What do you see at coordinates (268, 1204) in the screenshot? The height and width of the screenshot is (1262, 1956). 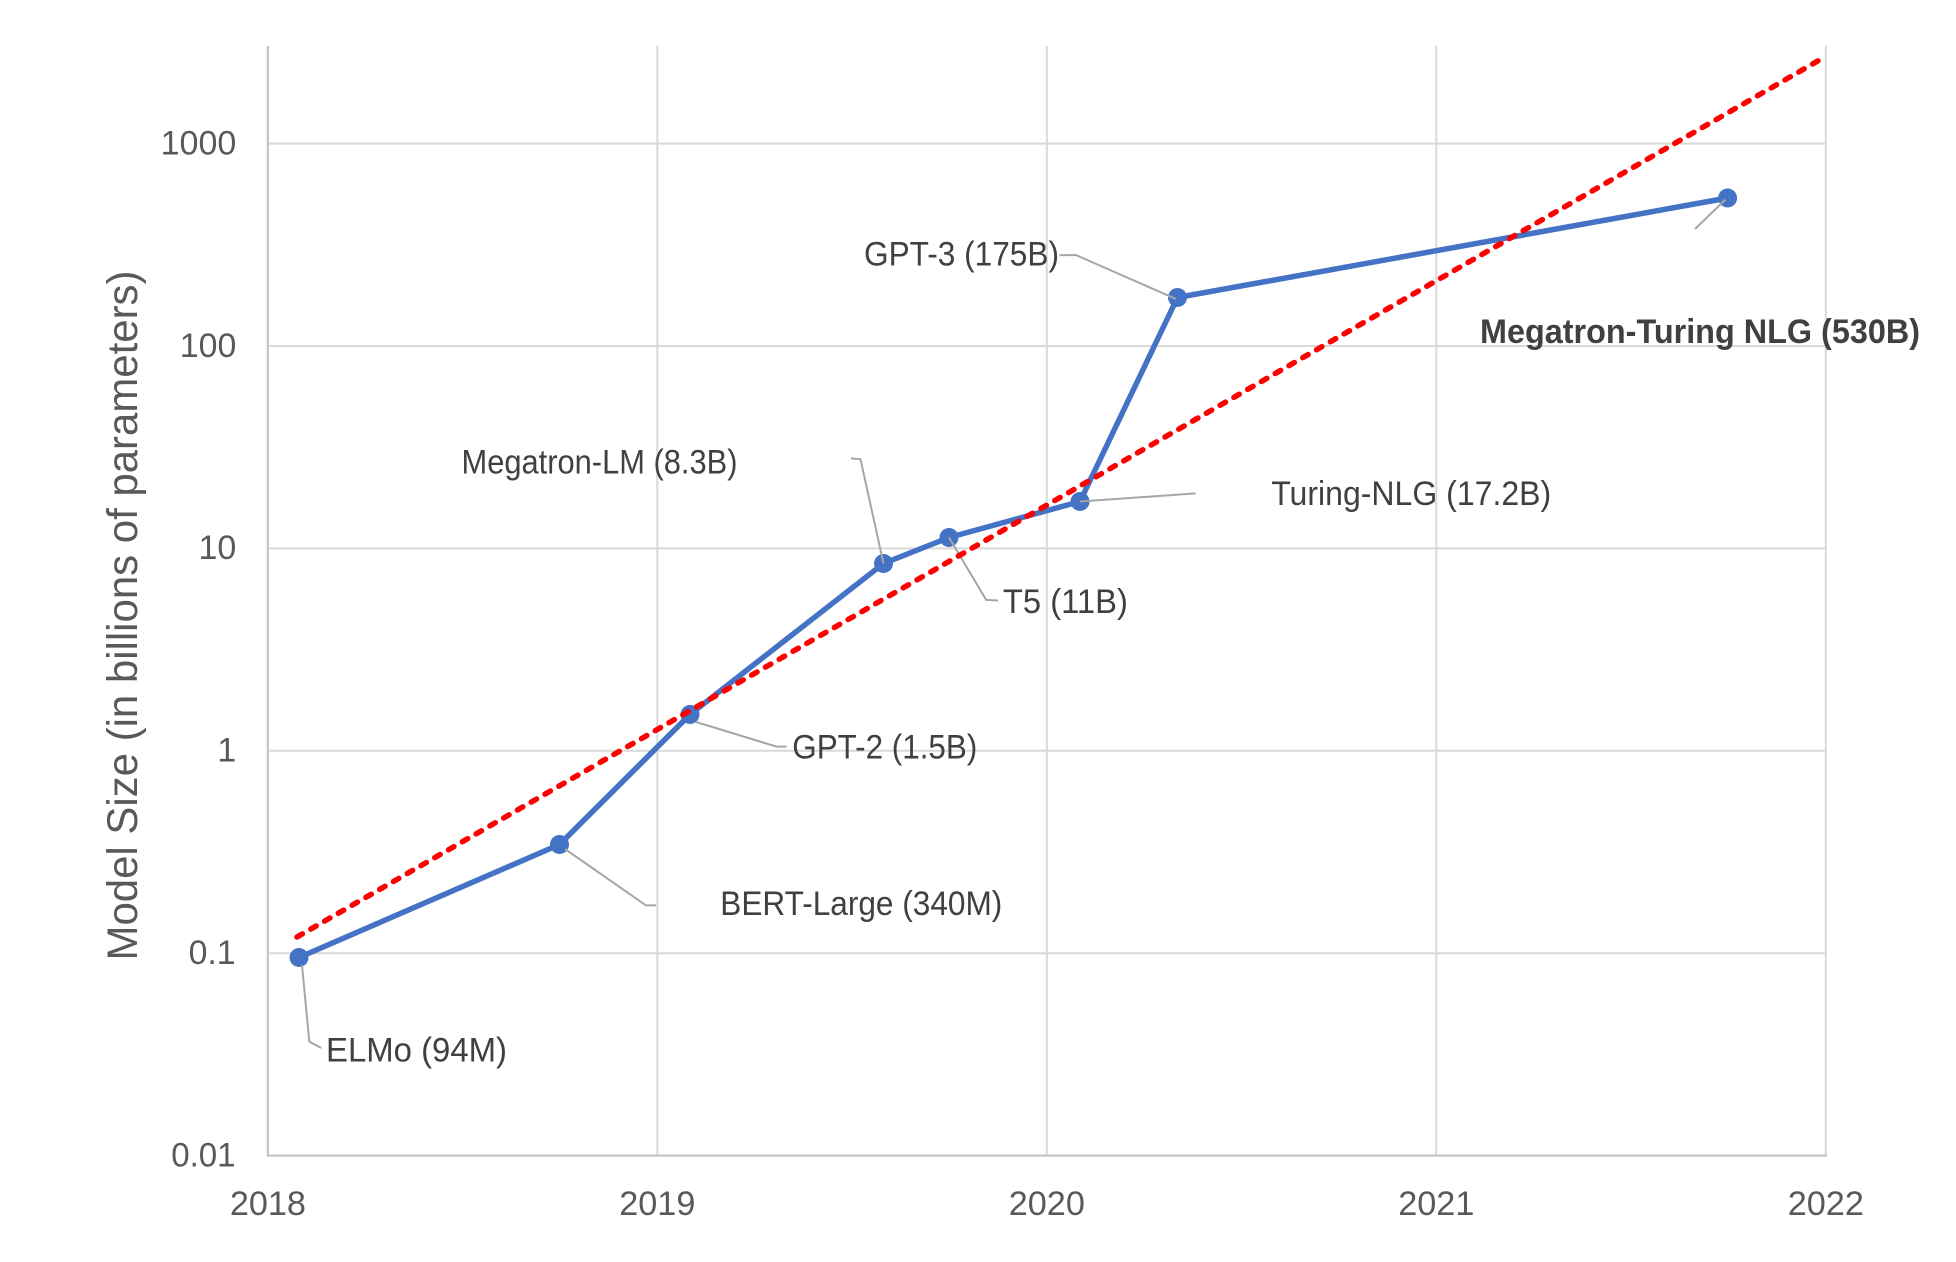 I see `svg-text: 2018` at bounding box center [268, 1204].